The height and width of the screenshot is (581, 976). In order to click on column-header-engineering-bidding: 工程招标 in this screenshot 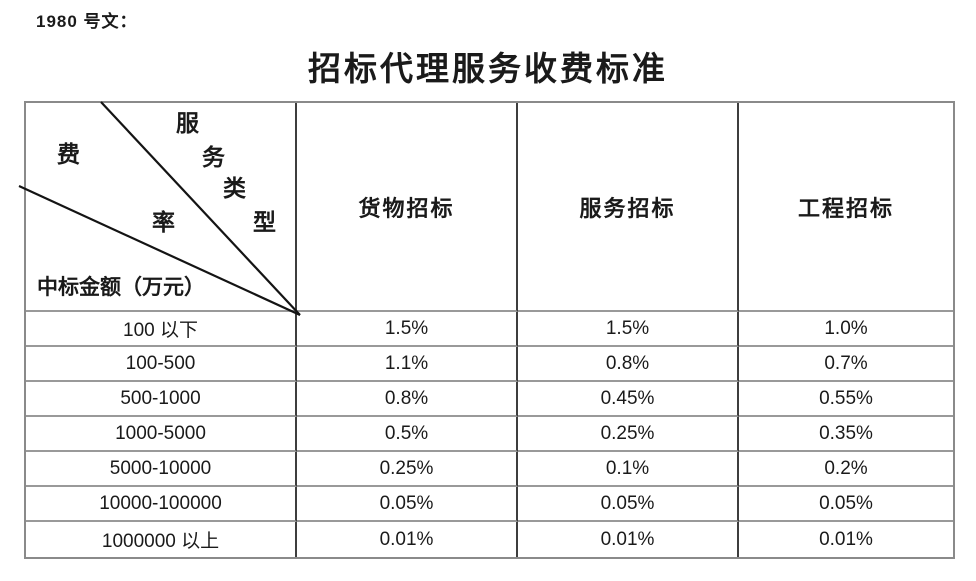, I will do `click(846, 207)`.